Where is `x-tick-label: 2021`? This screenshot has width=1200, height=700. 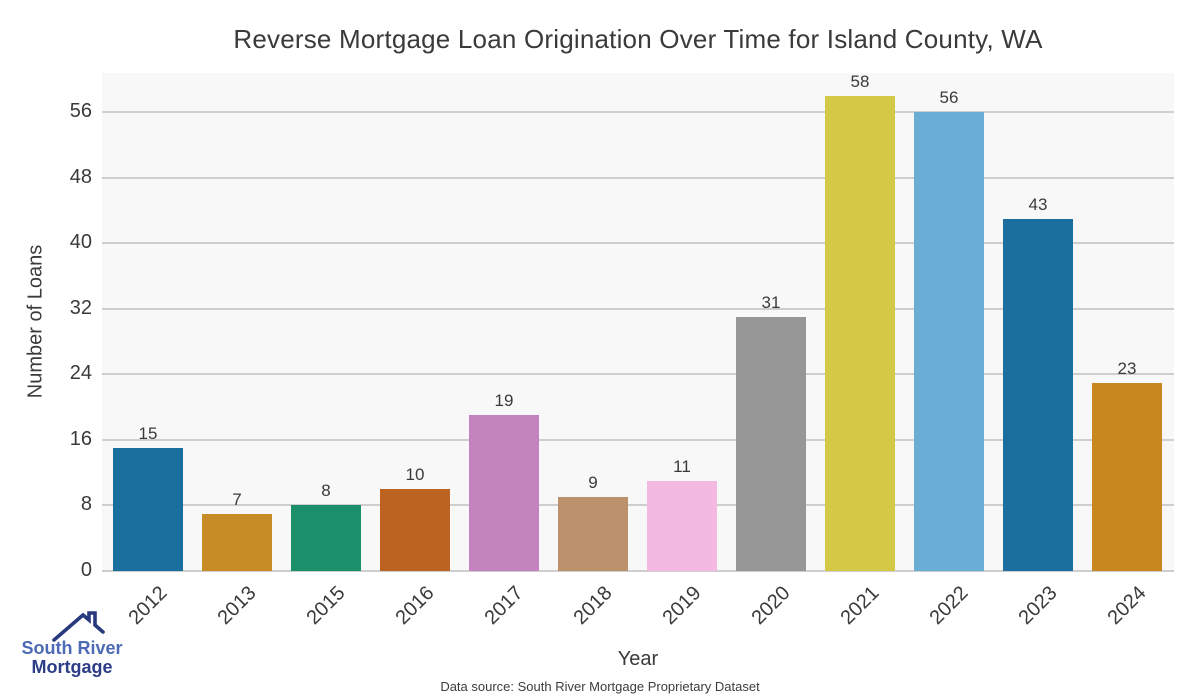
x-tick-label: 2021 is located at coordinates (860, 606).